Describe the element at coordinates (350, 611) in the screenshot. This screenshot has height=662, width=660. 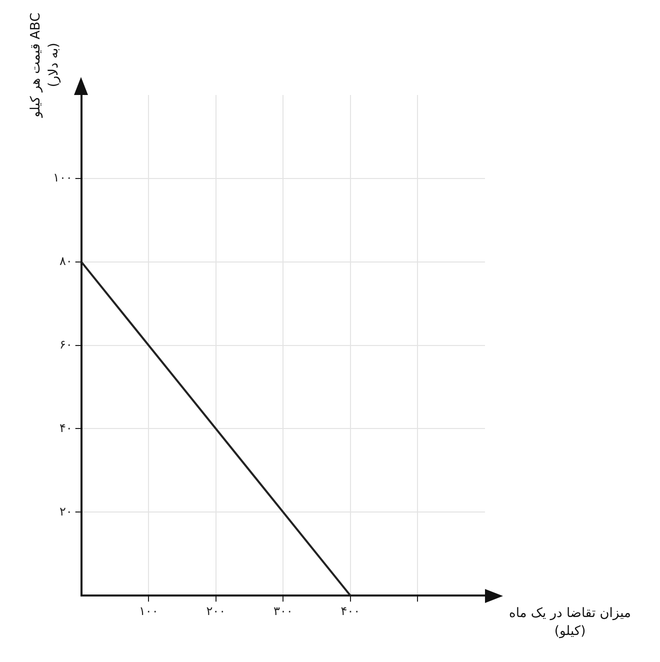
I see `x-tick-label: ۴۰۰` at that location.